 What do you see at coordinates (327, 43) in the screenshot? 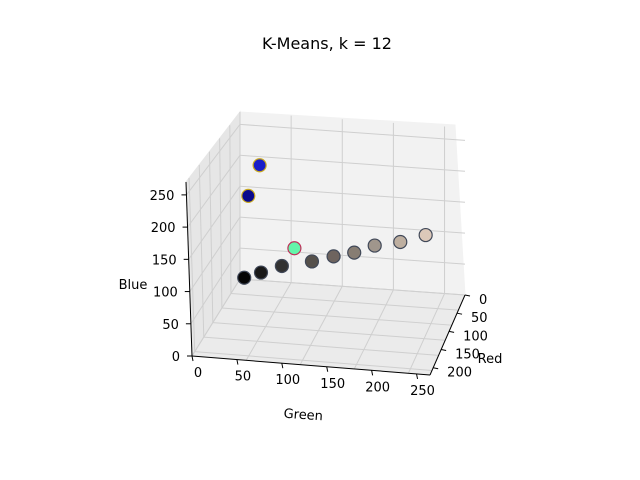
I see `chart-title: K-Means, k = 12` at bounding box center [327, 43].